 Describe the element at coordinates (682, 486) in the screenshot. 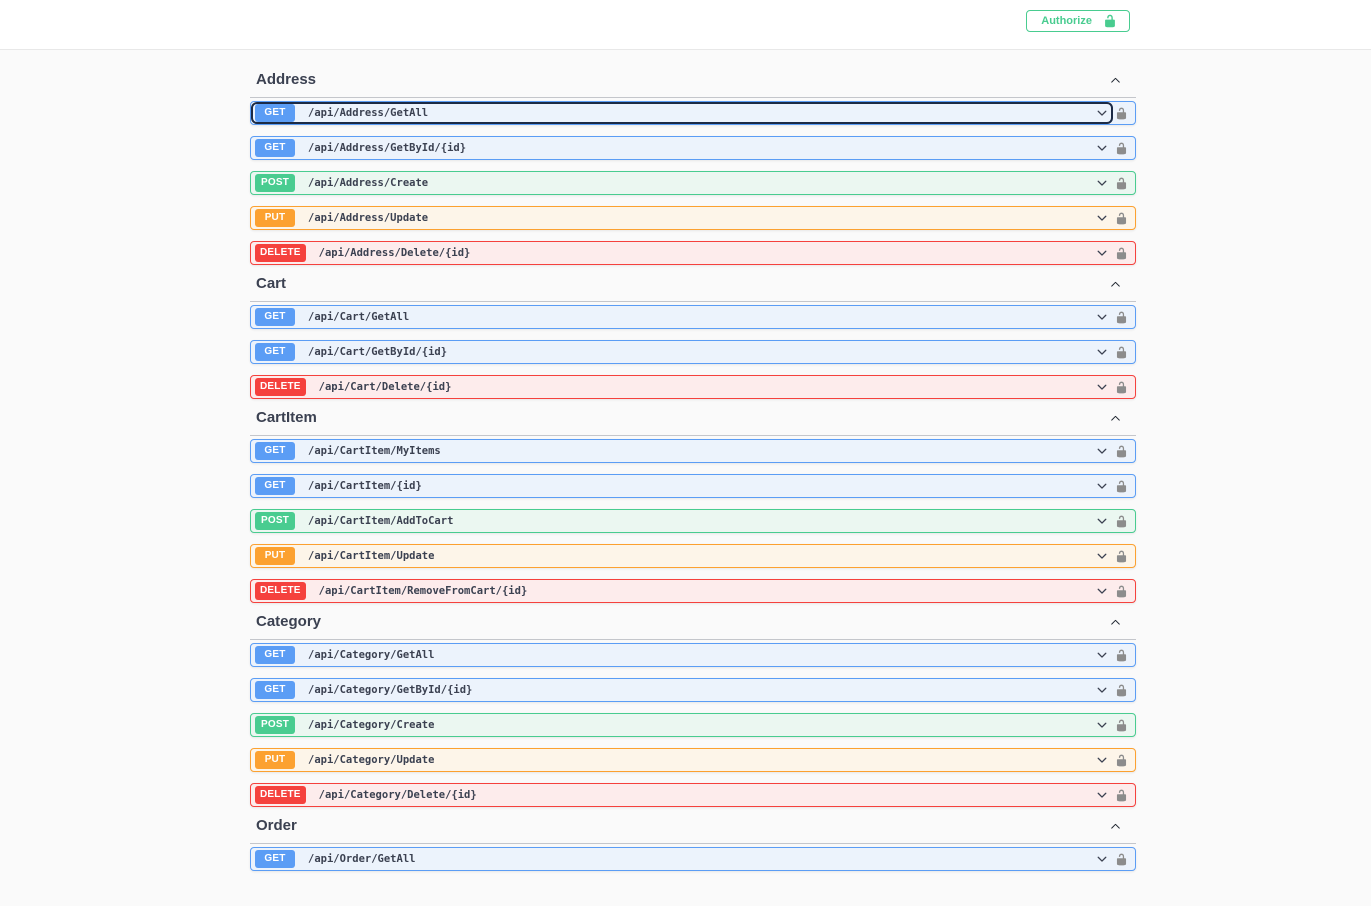

I see `endpoint-summary-button: GET /api/CartItem/{id}` at that location.